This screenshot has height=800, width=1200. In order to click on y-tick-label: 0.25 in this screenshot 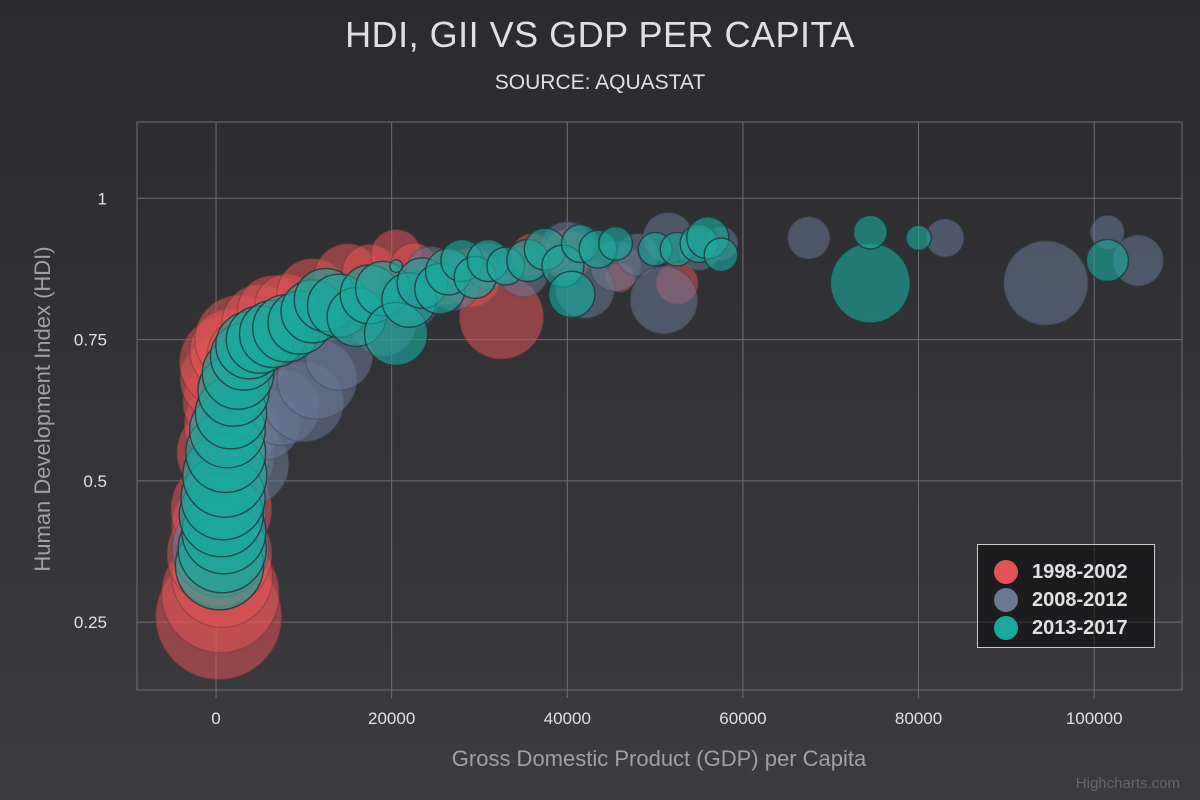, I will do `click(90, 622)`.